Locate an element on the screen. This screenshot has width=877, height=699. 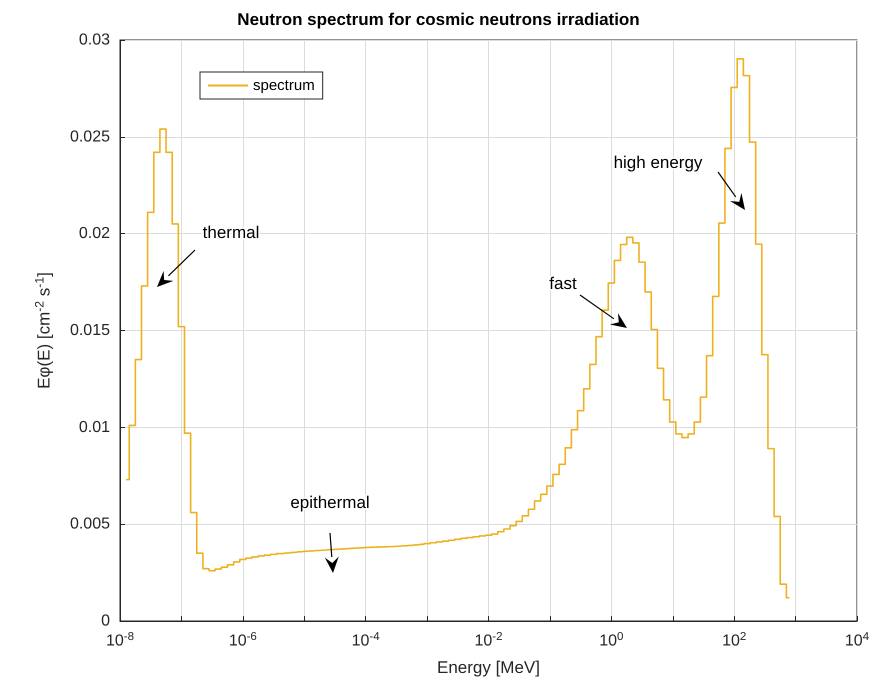
y-tick-label: 0.005 is located at coordinates (90, 524).